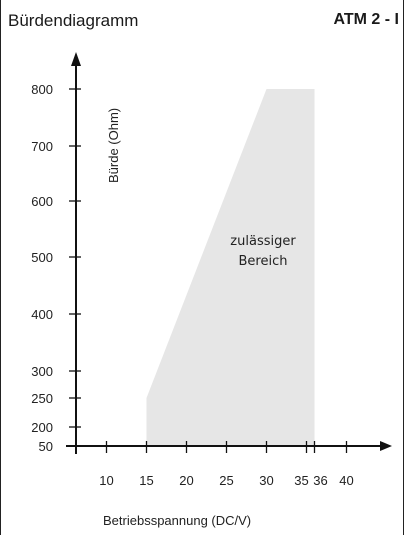 Image resolution: width=409 pixels, height=535 pixels. I want to click on y-tick-label-50: 50, so click(46, 446).